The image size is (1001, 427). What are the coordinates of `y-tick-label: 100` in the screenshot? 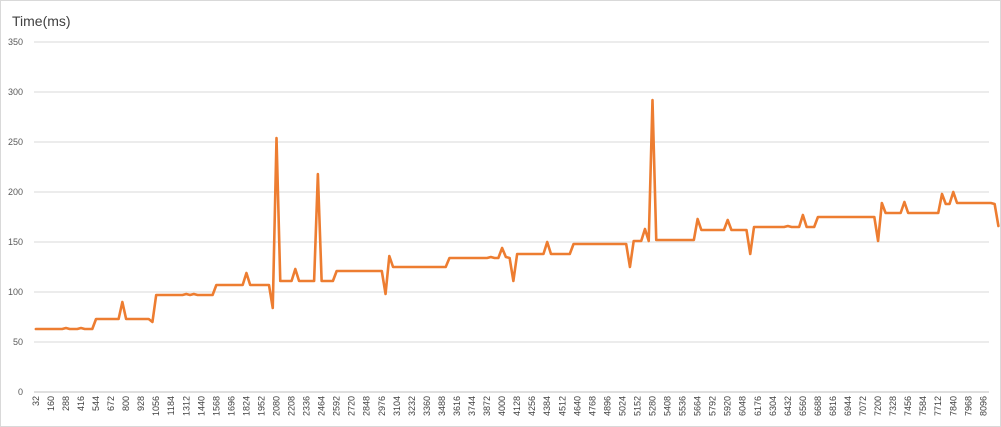 It's located at (15, 292).